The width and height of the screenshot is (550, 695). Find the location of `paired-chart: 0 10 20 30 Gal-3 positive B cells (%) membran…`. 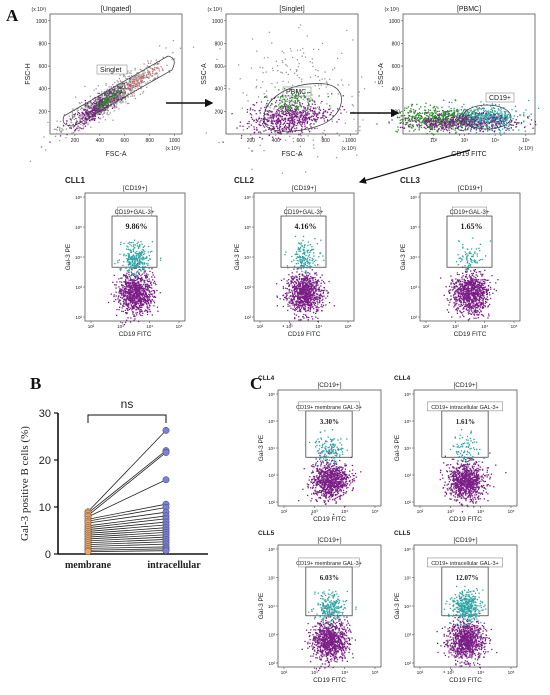

paired-chart: 0 10 20 30 Gal-3 positive B cells (%) membran… is located at coordinates (113, 484).